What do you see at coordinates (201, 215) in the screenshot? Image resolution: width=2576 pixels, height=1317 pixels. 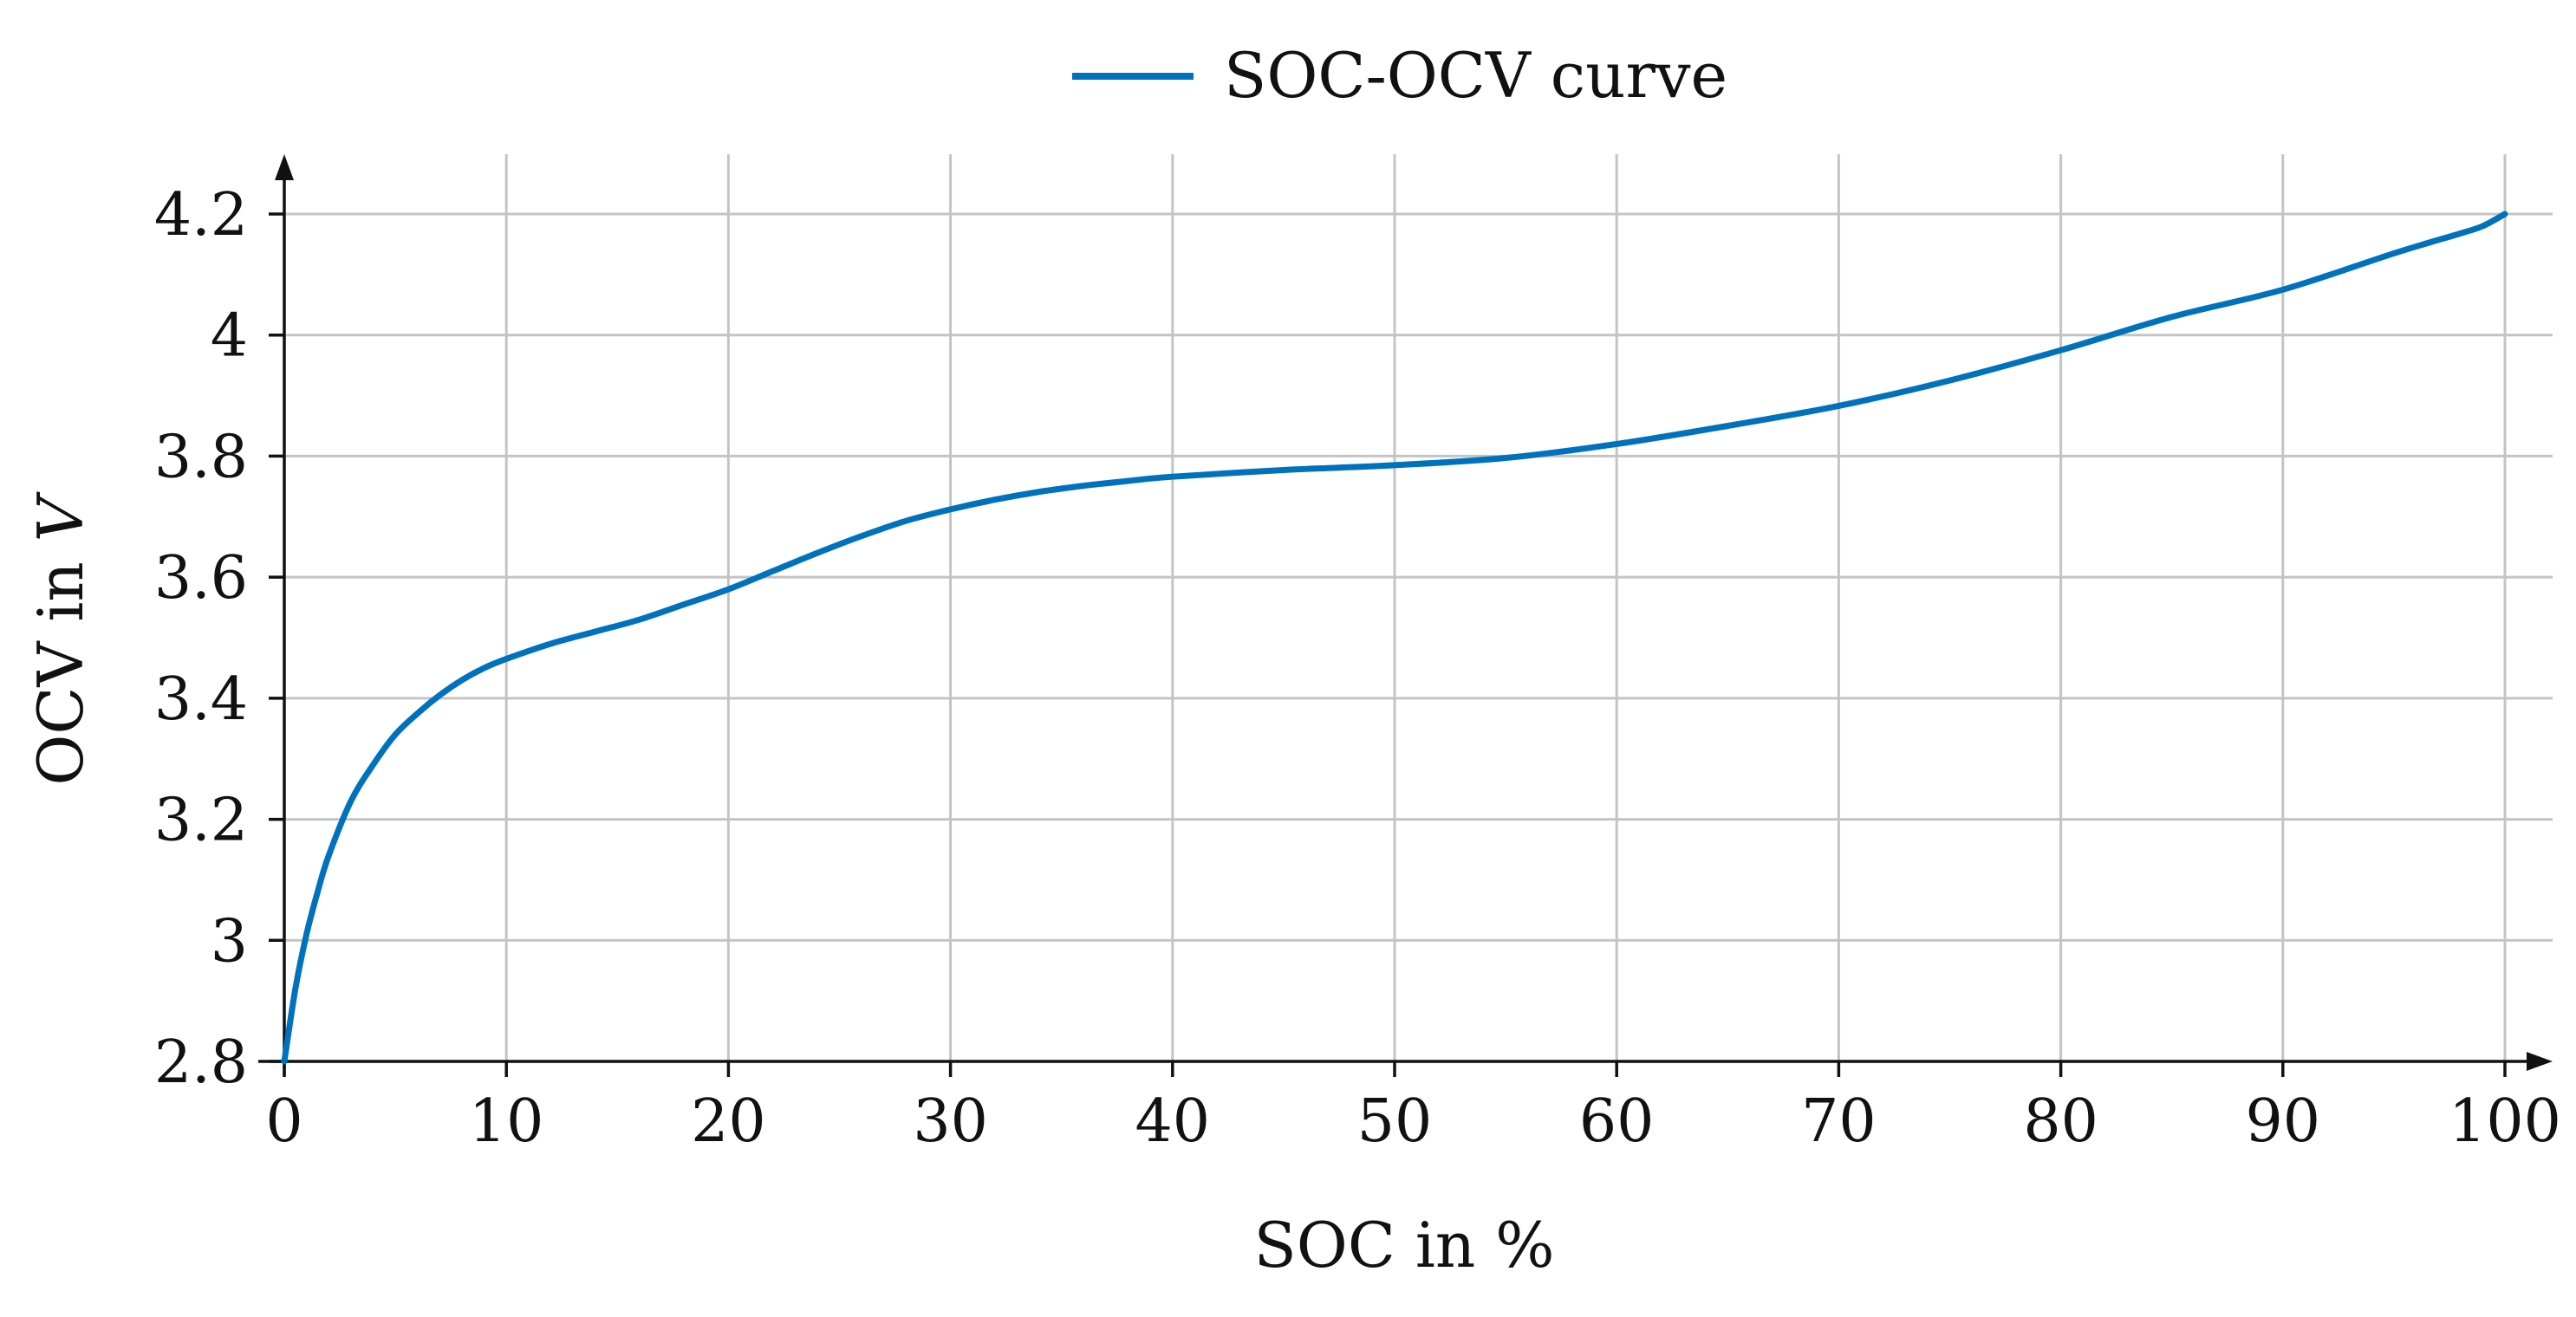 I see `y-tick-label: 4.2` at bounding box center [201, 215].